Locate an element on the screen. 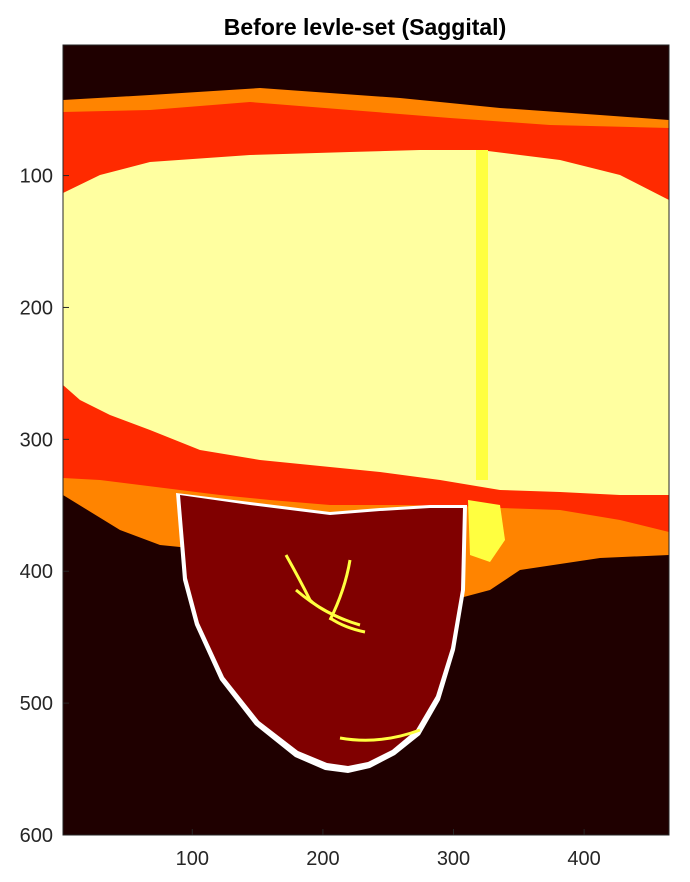 The height and width of the screenshot is (882, 690). x-tick-label: 100 is located at coordinates (192, 859).